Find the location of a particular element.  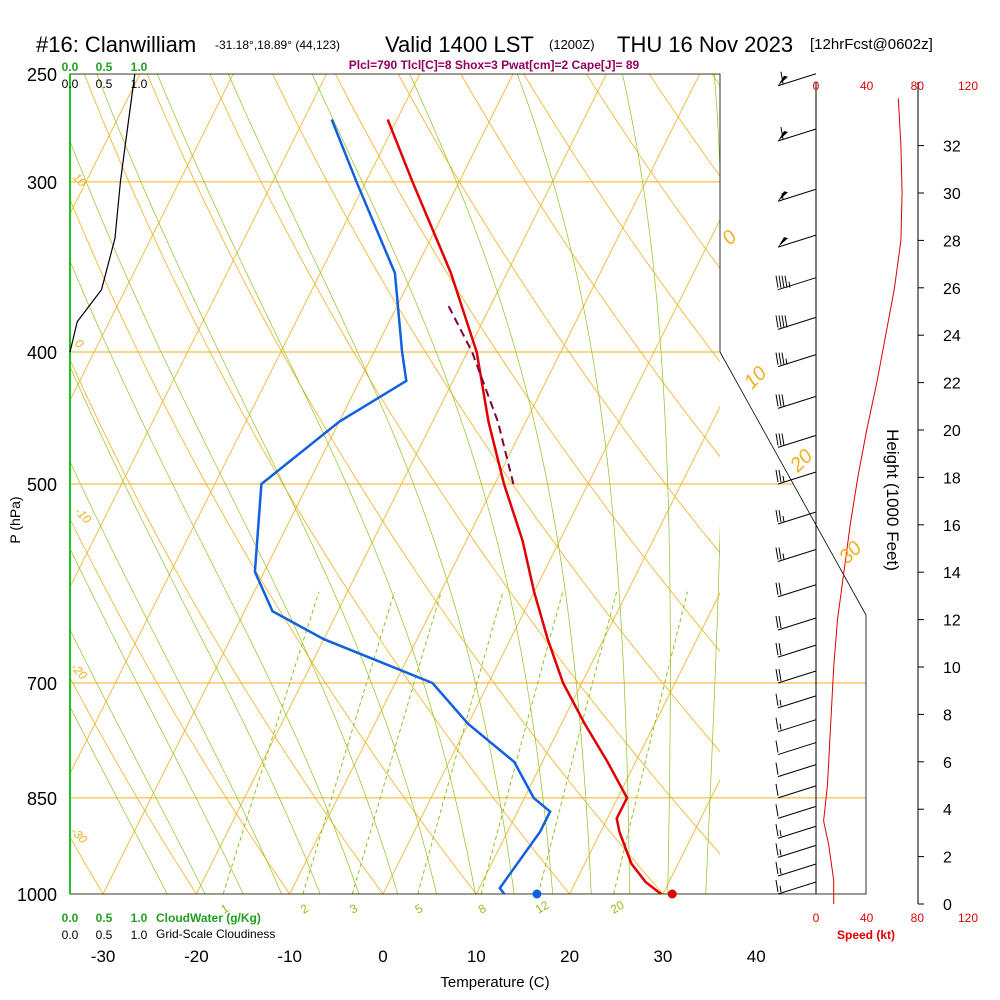

mixing-ratio-label: 2 is located at coordinates (304, 909).